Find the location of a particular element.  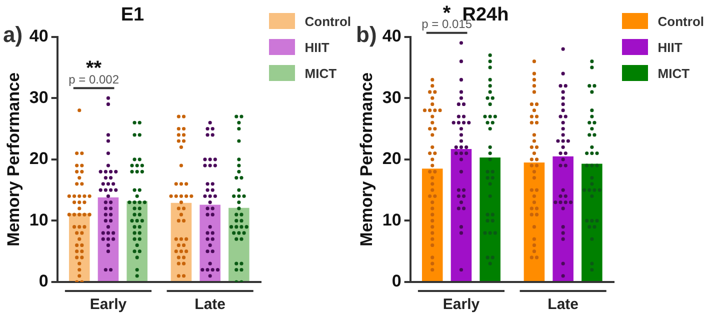

annotation: p = 0.002 is located at coordinates (94, 79).